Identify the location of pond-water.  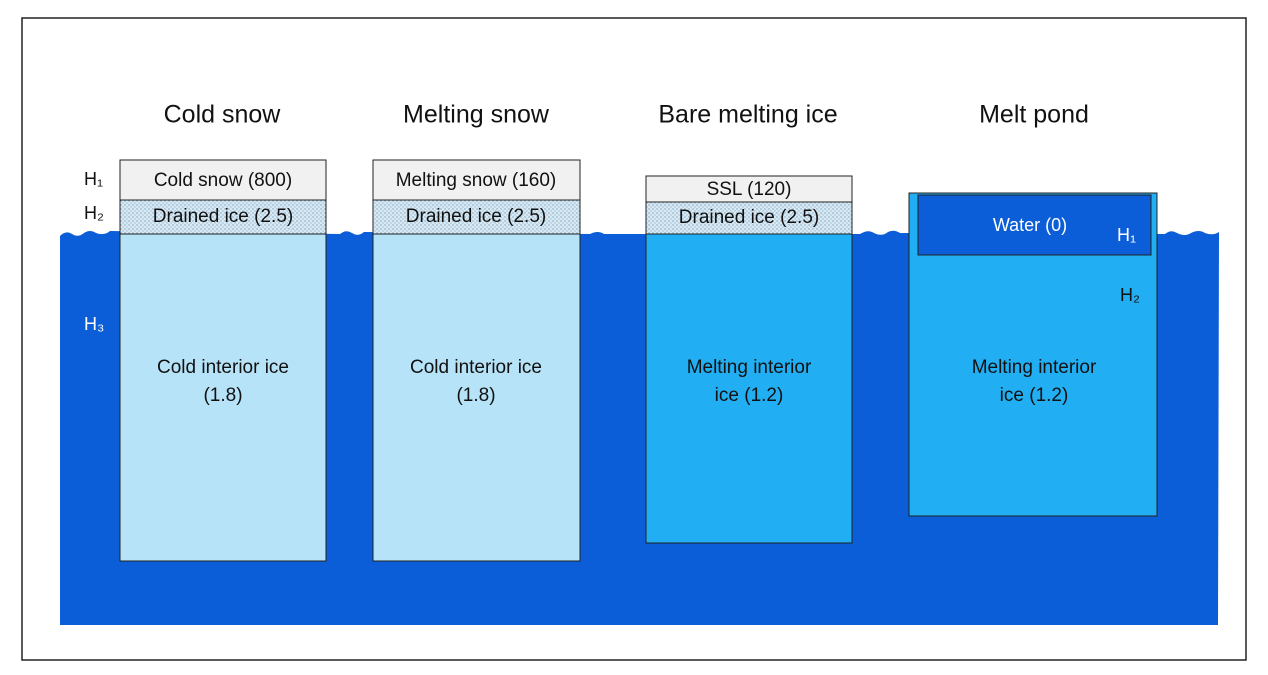
(1034, 225).